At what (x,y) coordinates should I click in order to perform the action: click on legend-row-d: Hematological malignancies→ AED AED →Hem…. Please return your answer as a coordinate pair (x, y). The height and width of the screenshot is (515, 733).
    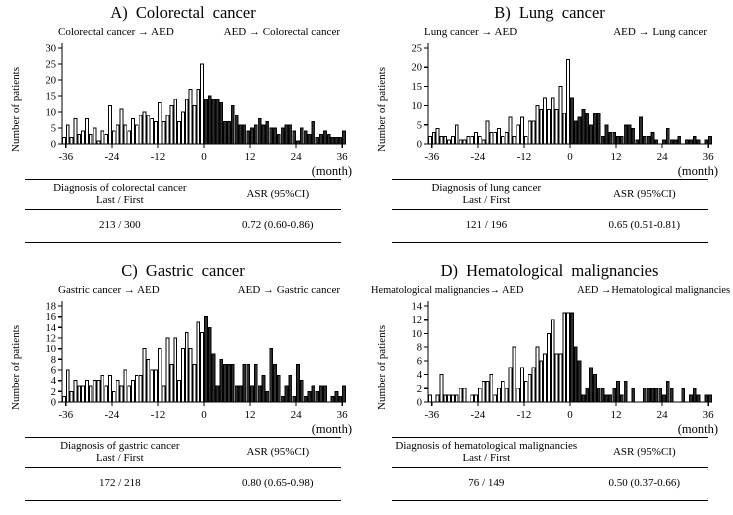
    Looking at the image, I should click on (549, 290).